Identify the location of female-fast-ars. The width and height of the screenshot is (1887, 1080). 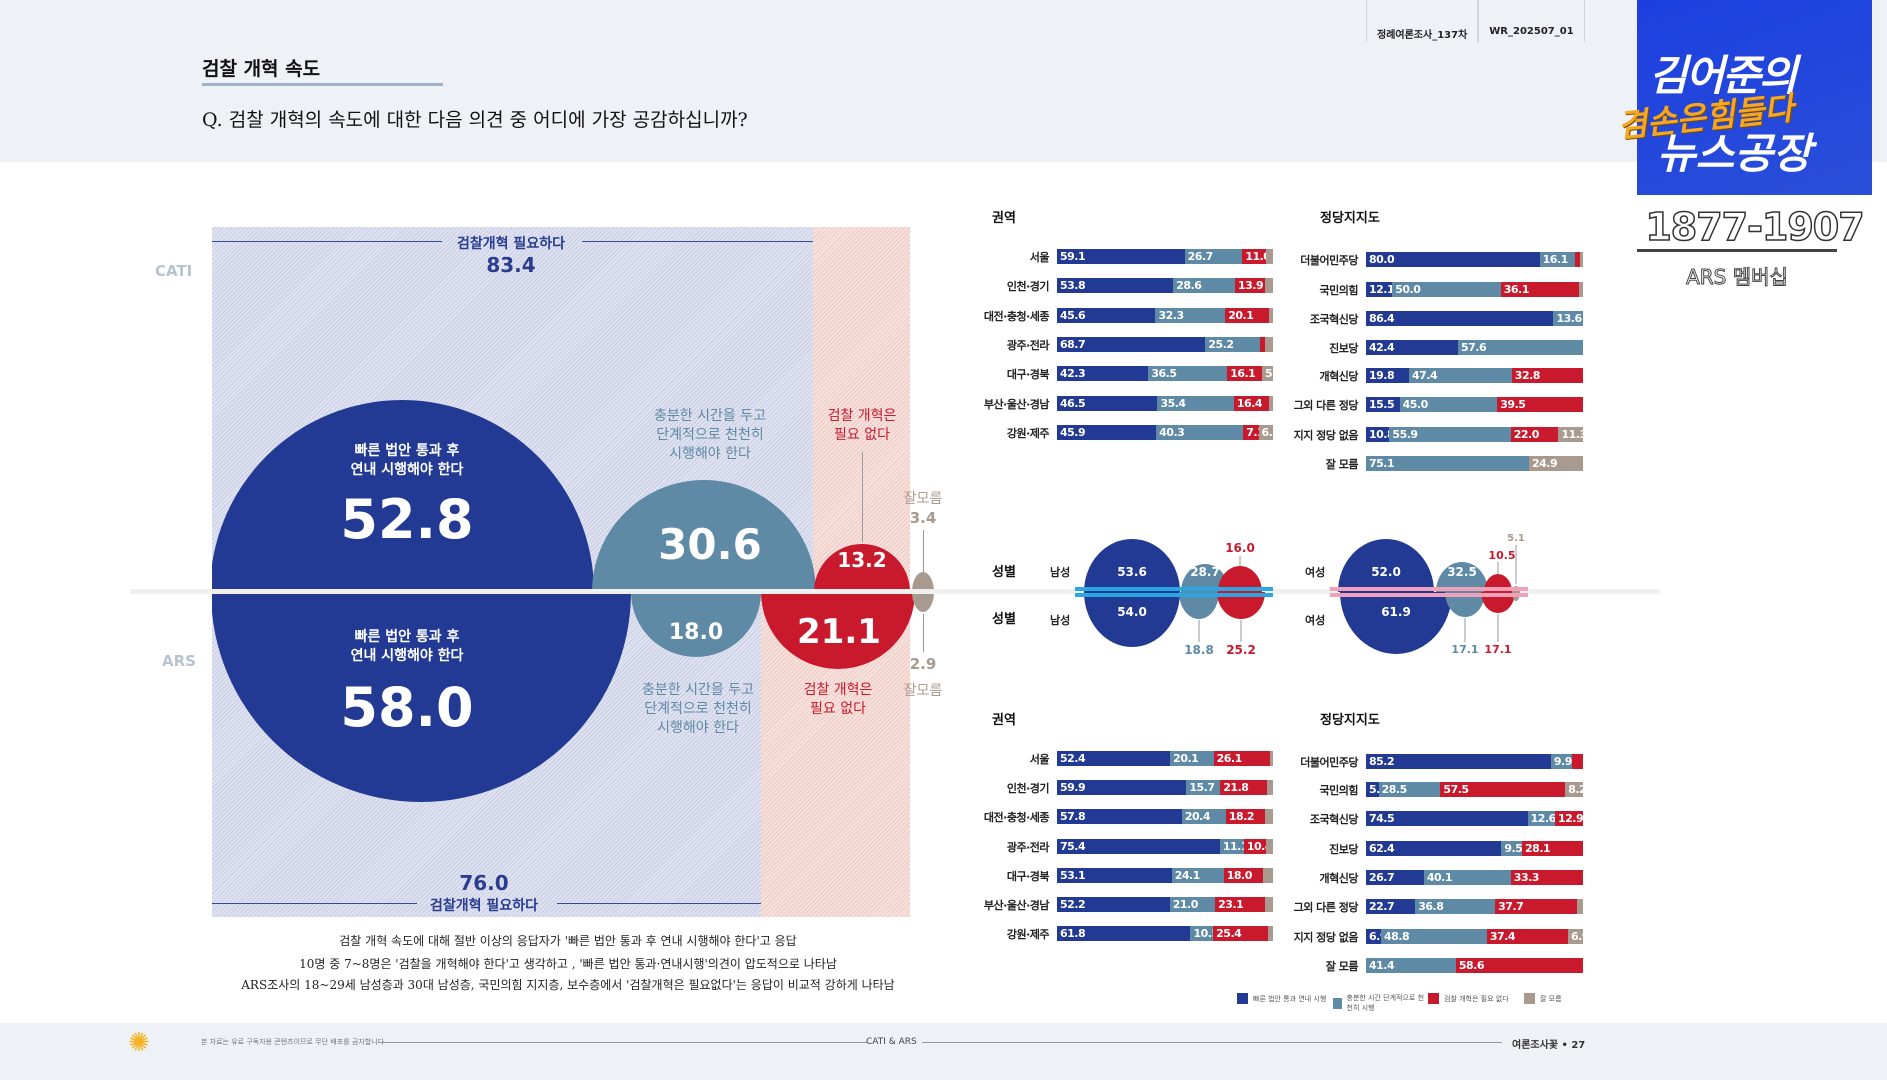
(1396, 623).